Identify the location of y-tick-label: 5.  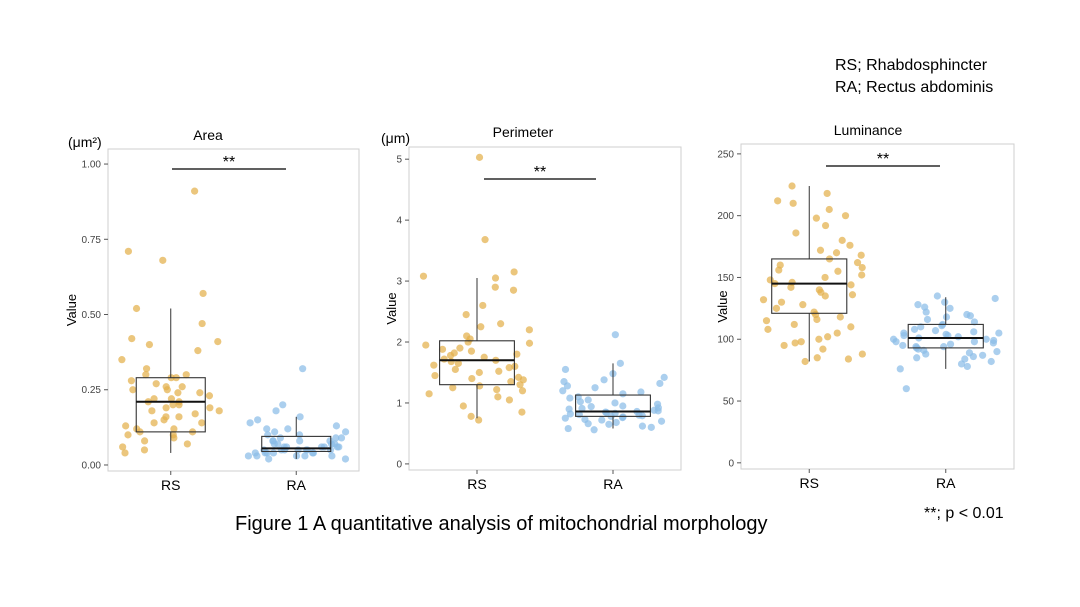
(399, 160).